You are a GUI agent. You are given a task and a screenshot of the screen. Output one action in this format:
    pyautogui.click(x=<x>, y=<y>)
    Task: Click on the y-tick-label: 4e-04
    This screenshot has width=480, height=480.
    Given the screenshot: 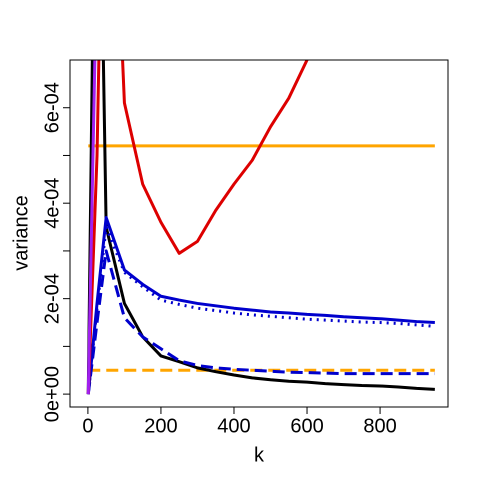 What is the action you would take?
    pyautogui.click(x=52, y=203)
    